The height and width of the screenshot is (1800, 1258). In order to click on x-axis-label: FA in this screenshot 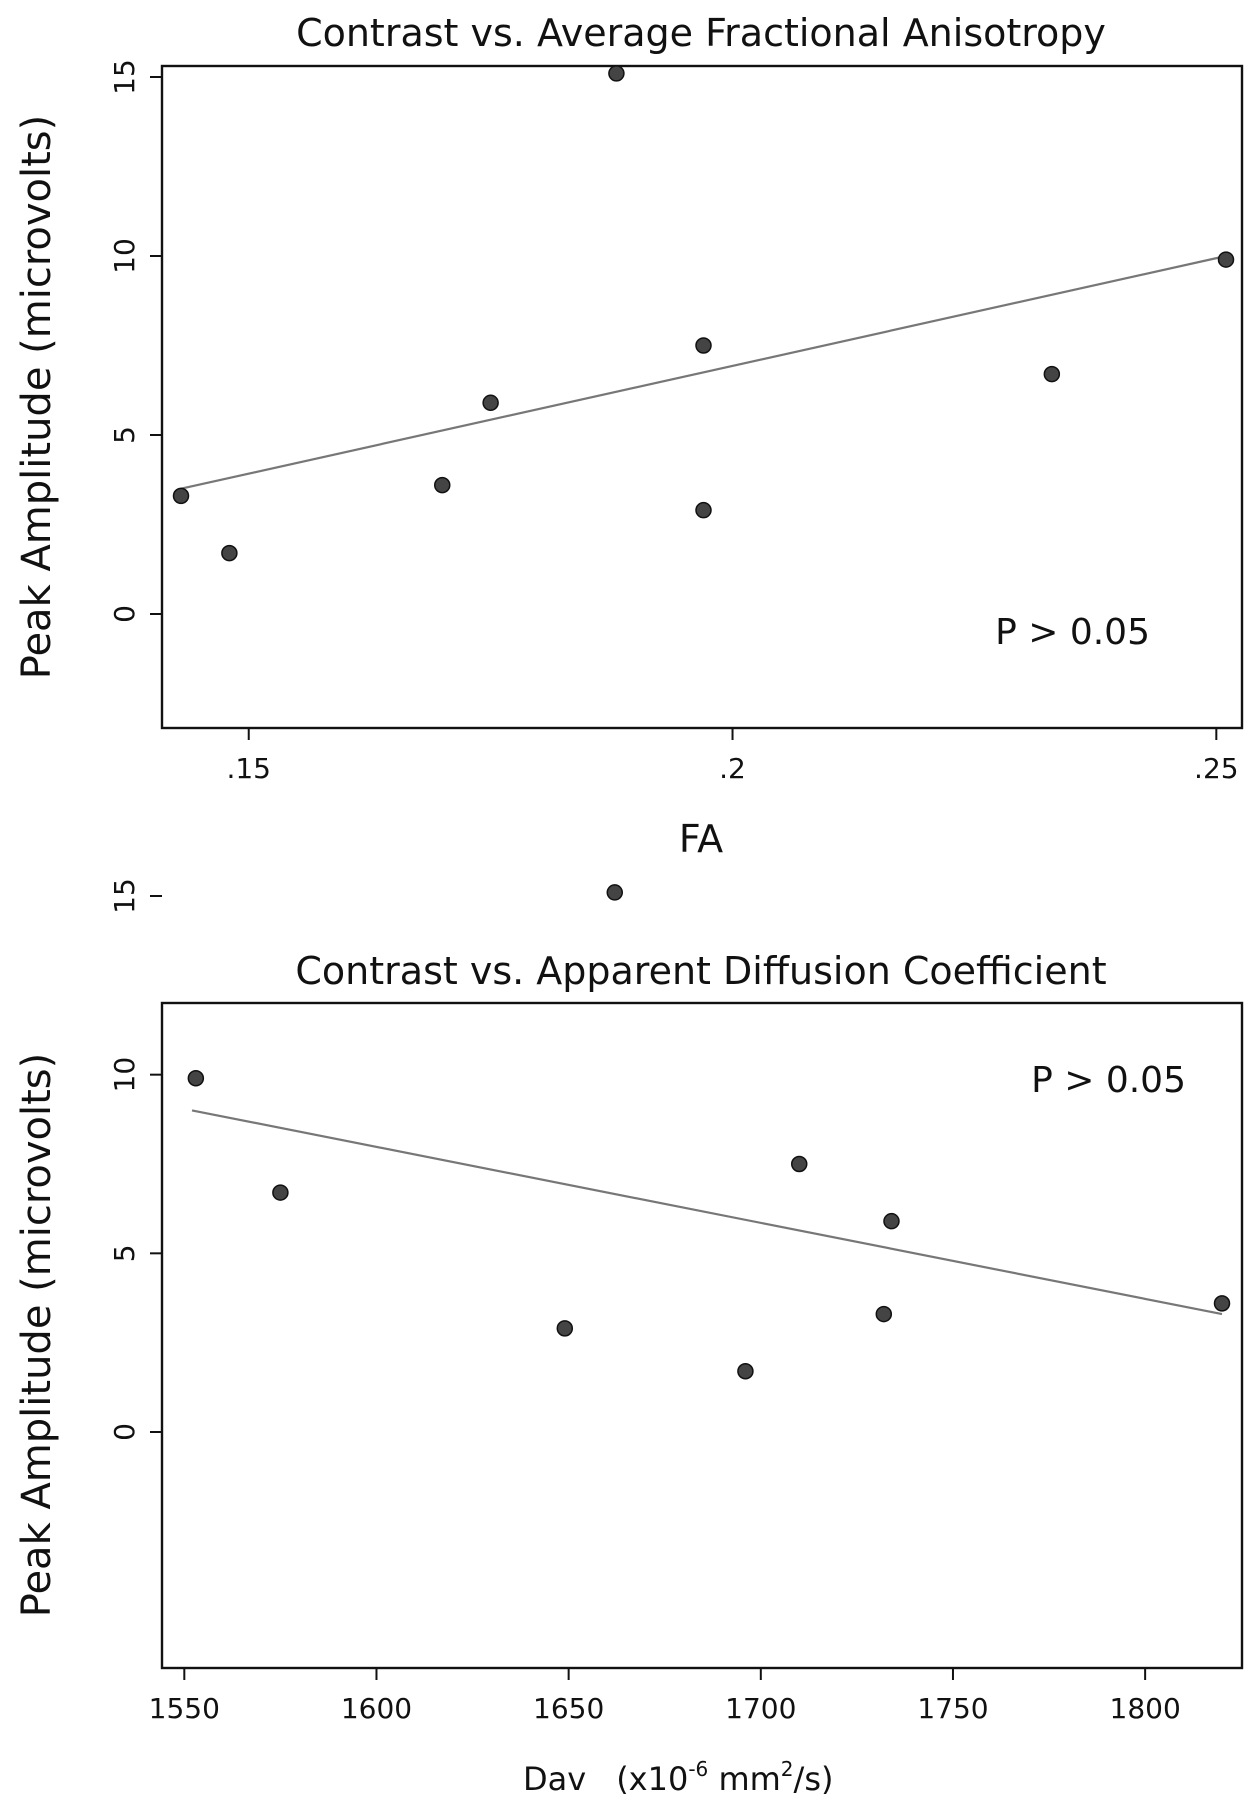, I will do `click(701, 839)`.